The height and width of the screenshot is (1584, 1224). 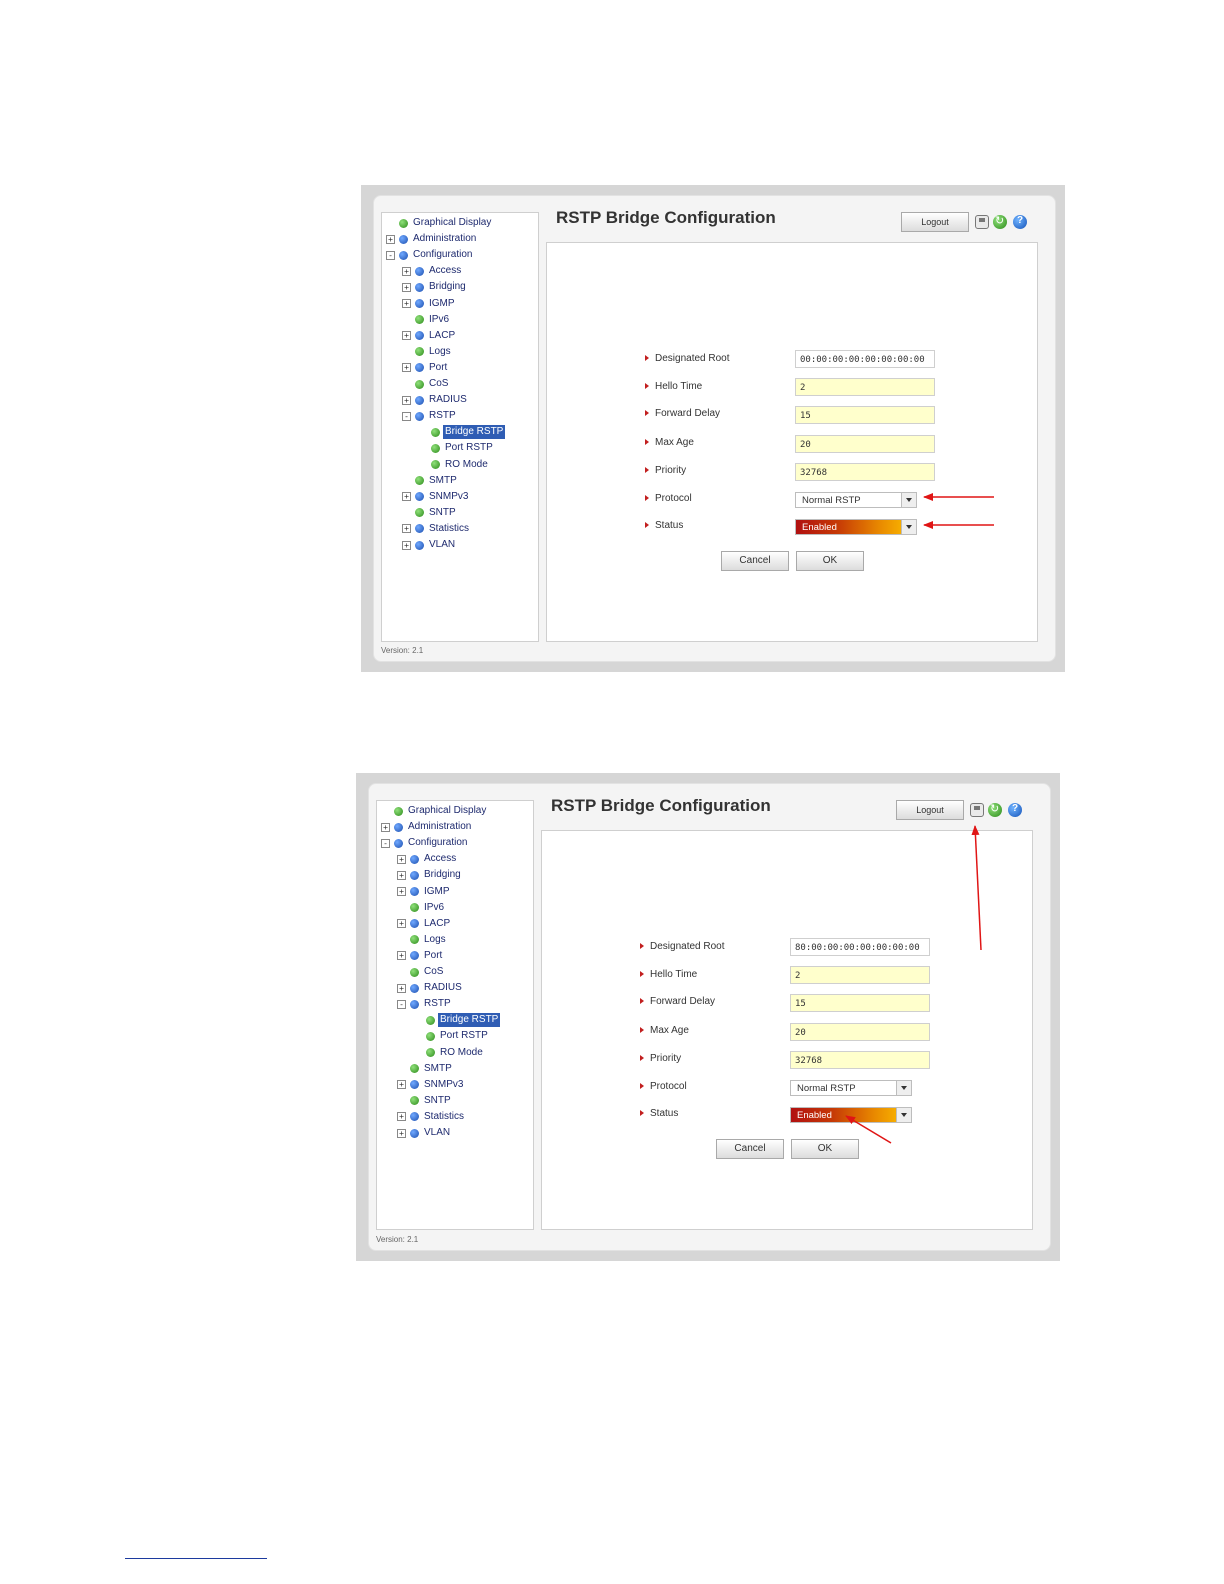 What do you see at coordinates (419, 416) in the screenshot?
I see `folder-icon` at bounding box center [419, 416].